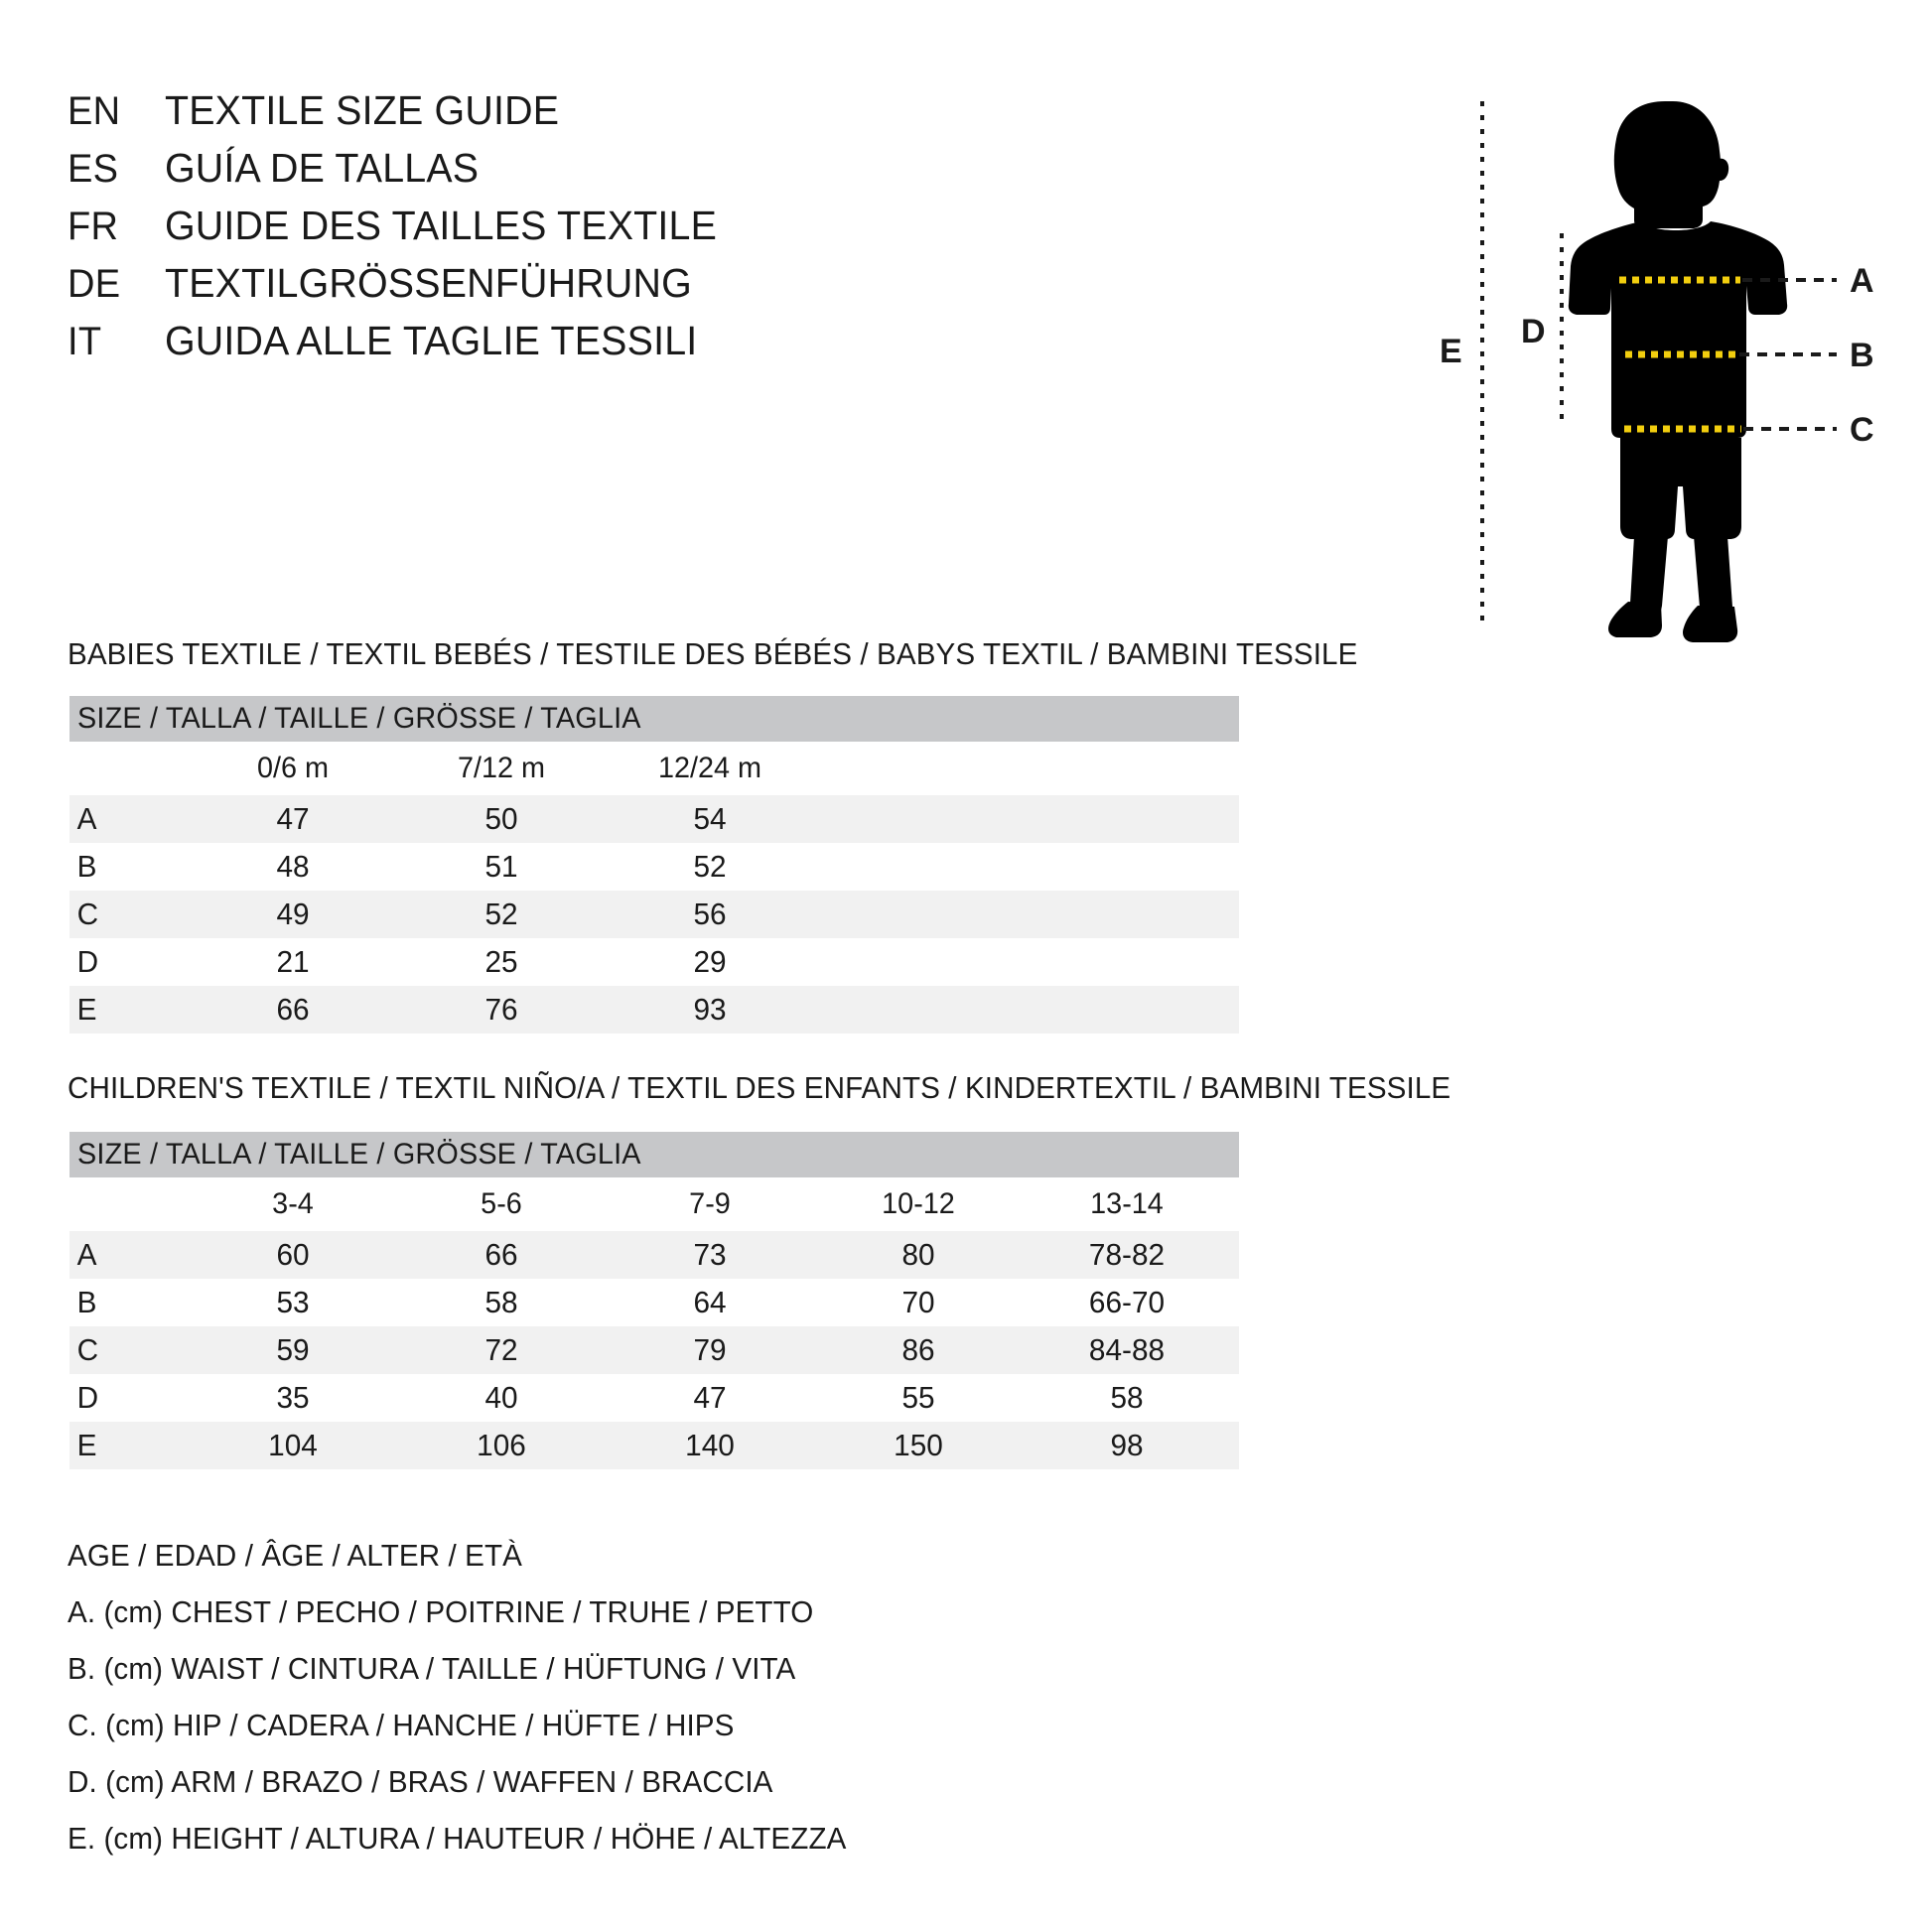 The height and width of the screenshot is (1932, 1932). What do you see at coordinates (723, 289) in the screenshot?
I see `title-row-de: DE TEXTILGRÖSSENFÜHRUNG` at bounding box center [723, 289].